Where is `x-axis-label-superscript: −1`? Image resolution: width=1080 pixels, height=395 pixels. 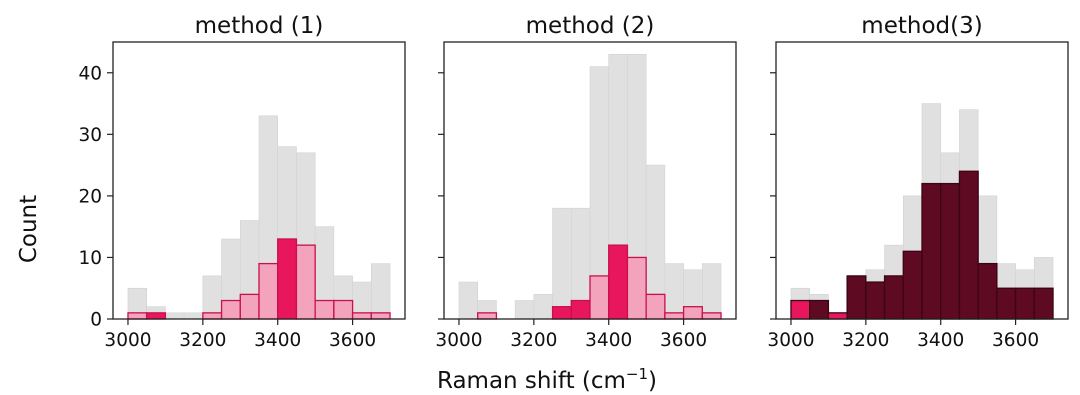 x-axis-label-superscript: −1 is located at coordinates (637, 374).